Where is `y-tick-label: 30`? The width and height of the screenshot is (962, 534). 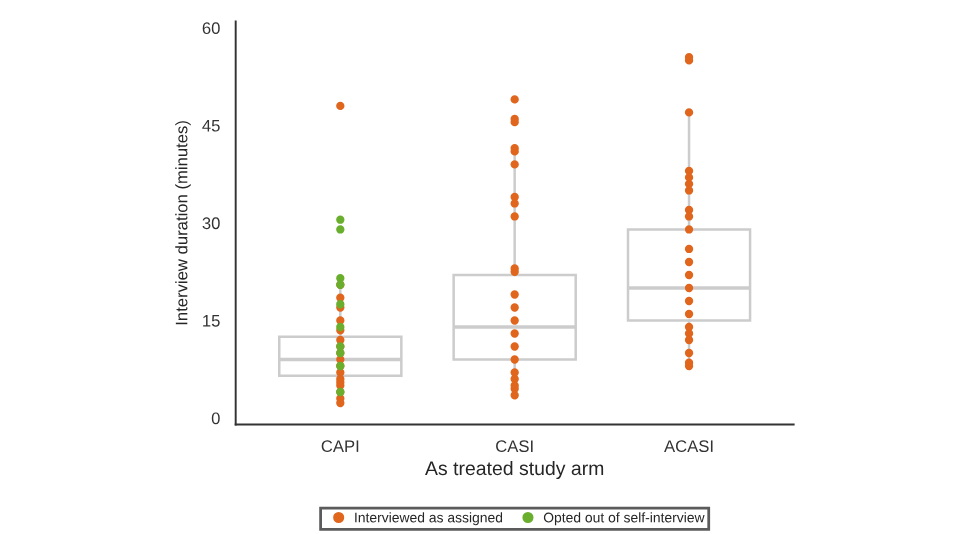
y-tick-label: 30 is located at coordinates (211, 223).